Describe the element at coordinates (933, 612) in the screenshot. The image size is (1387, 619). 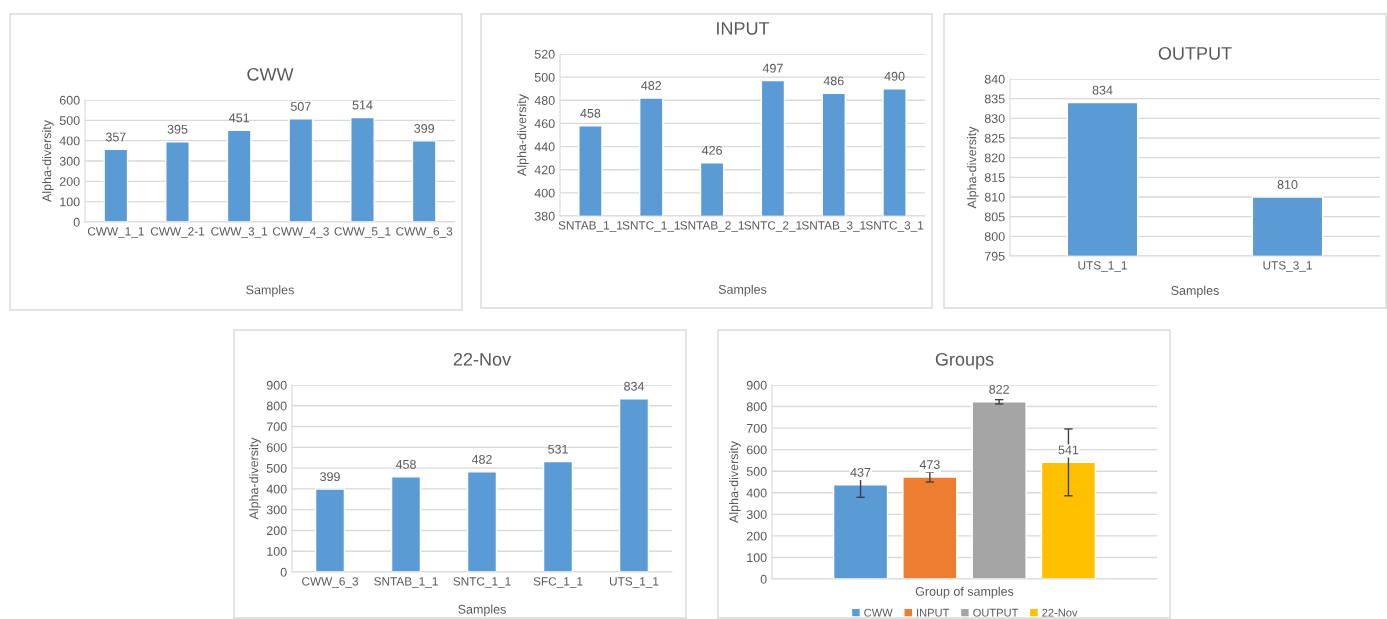
I see `legend-label: INPUT` at that location.